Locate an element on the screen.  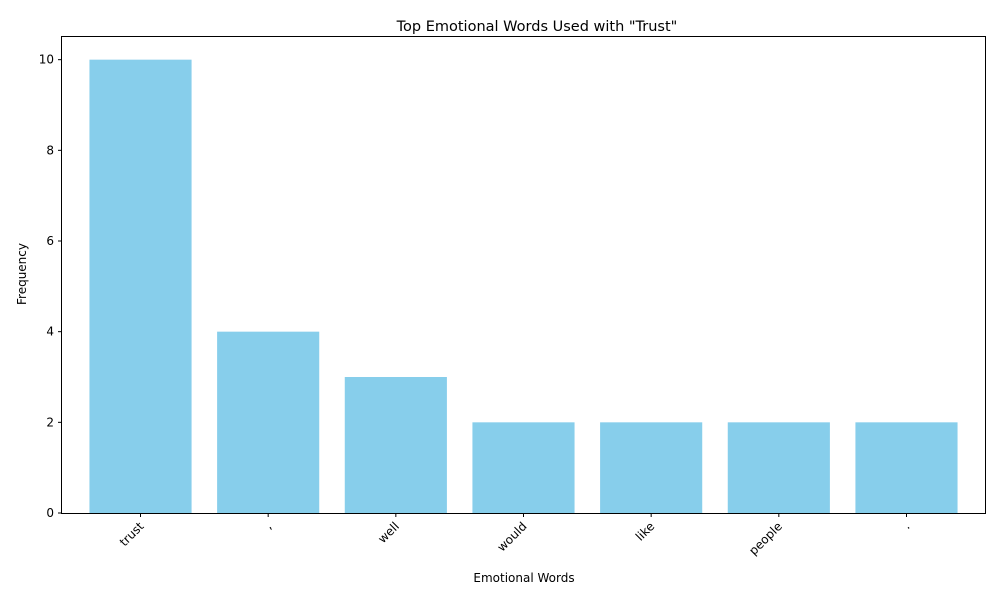
x-axis-label: Emotional Words is located at coordinates (523, 578).